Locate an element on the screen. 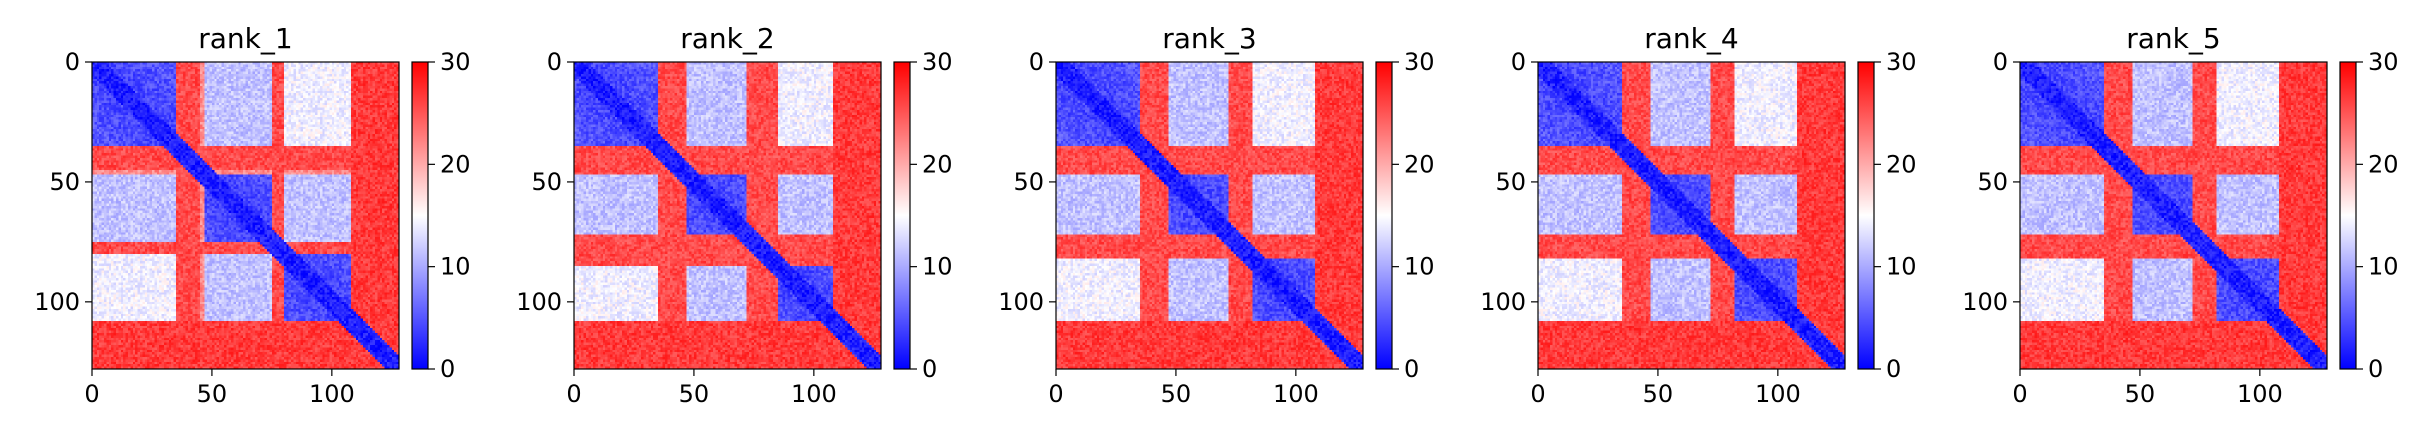 The image size is (2435, 438). panel-title: rank_4 is located at coordinates (1691, 38).